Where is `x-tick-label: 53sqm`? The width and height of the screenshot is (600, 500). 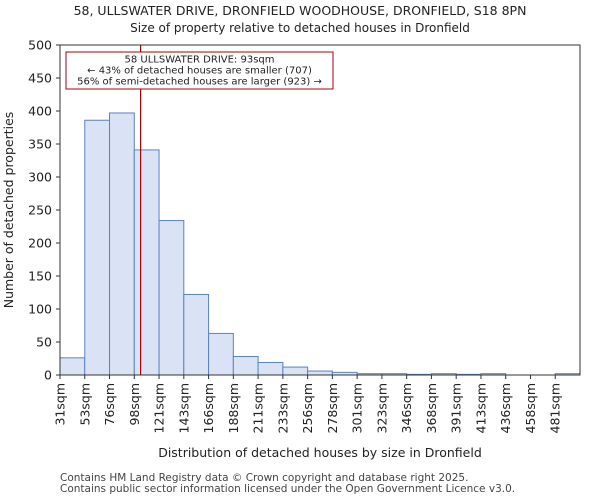 x-tick-label: 53sqm is located at coordinates (84, 404).